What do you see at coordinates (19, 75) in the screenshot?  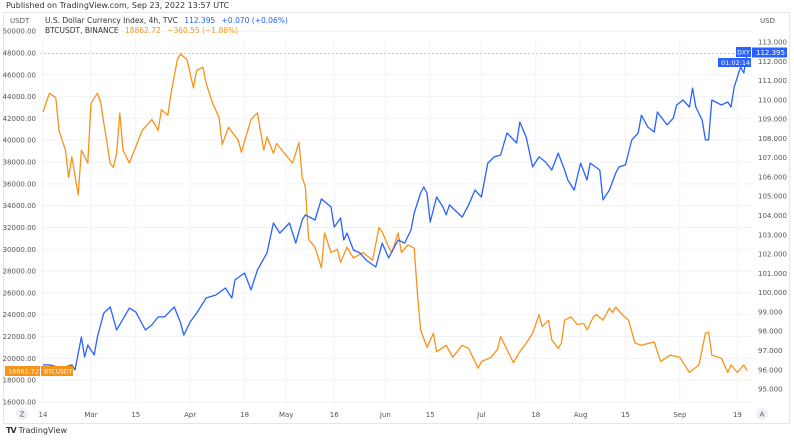 I see `left-tick-label: 46000.00` at bounding box center [19, 75].